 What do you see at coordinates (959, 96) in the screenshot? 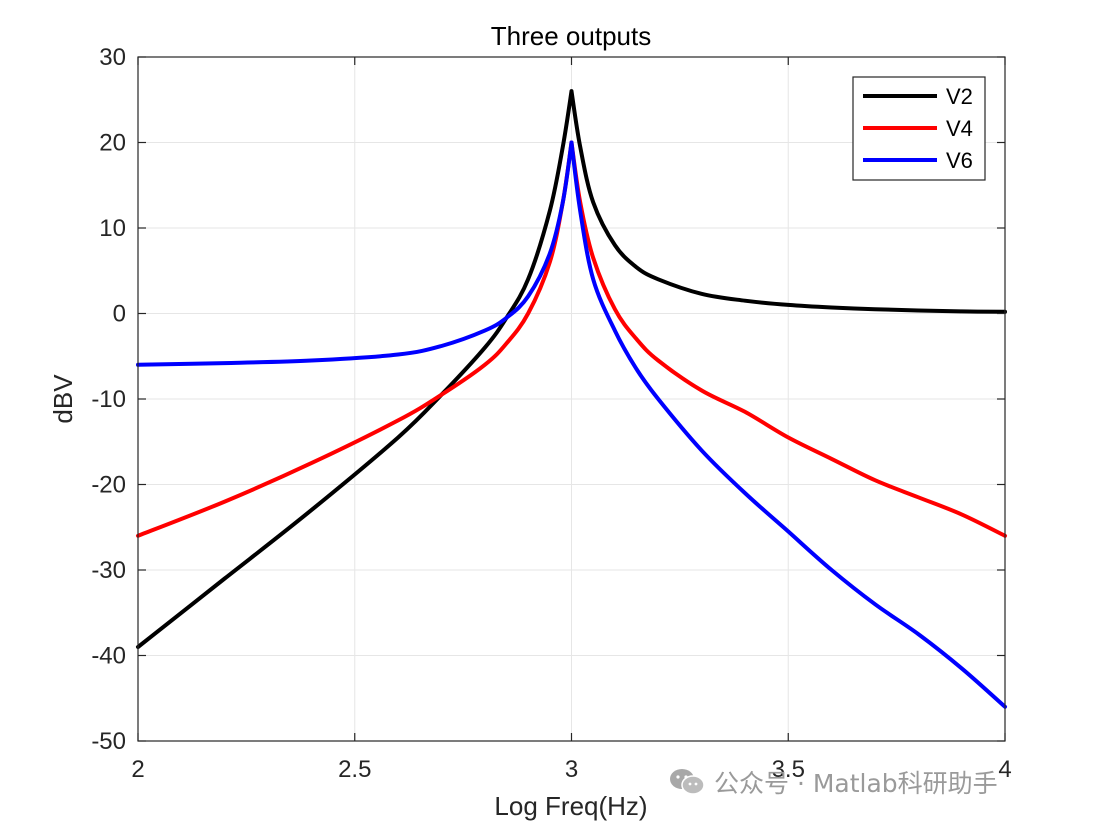
I see `legend-label-v2: V2` at bounding box center [959, 96].